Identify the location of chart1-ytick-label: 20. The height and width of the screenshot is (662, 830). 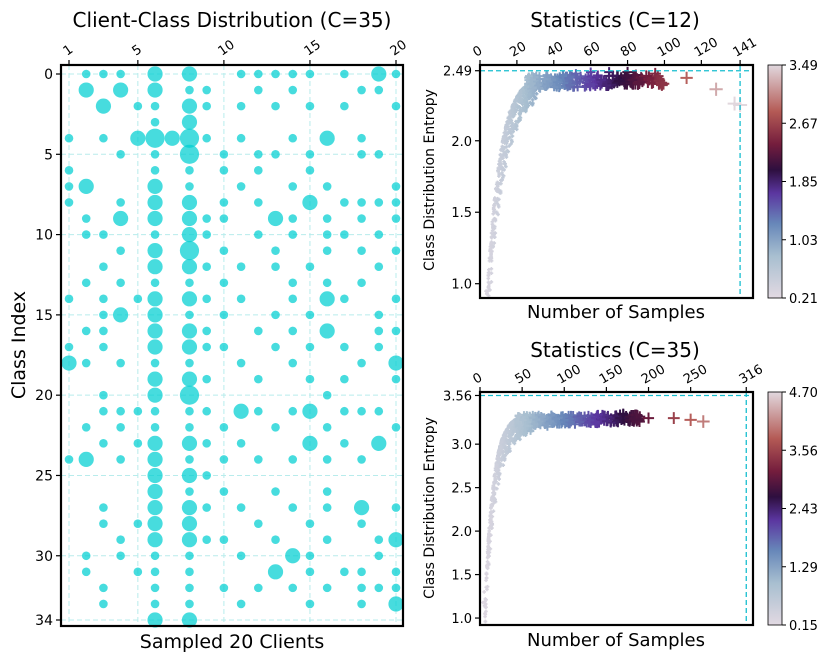
(44, 396).